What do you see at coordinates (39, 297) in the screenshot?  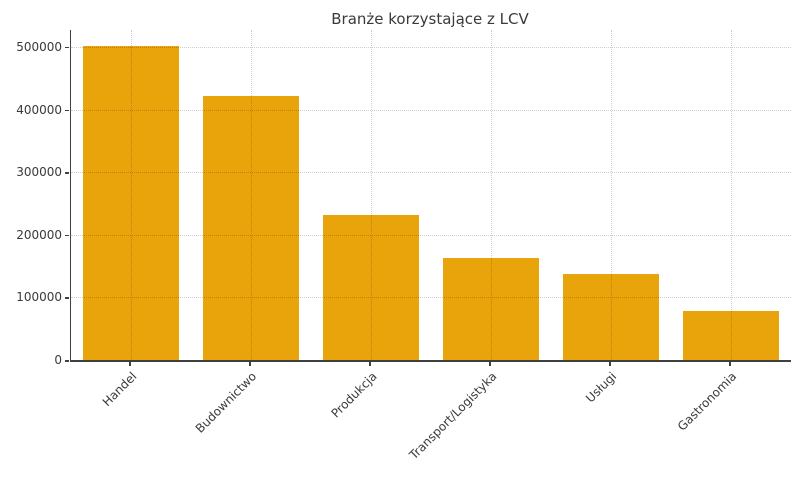 I see `y-tick-label: 100000` at bounding box center [39, 297].